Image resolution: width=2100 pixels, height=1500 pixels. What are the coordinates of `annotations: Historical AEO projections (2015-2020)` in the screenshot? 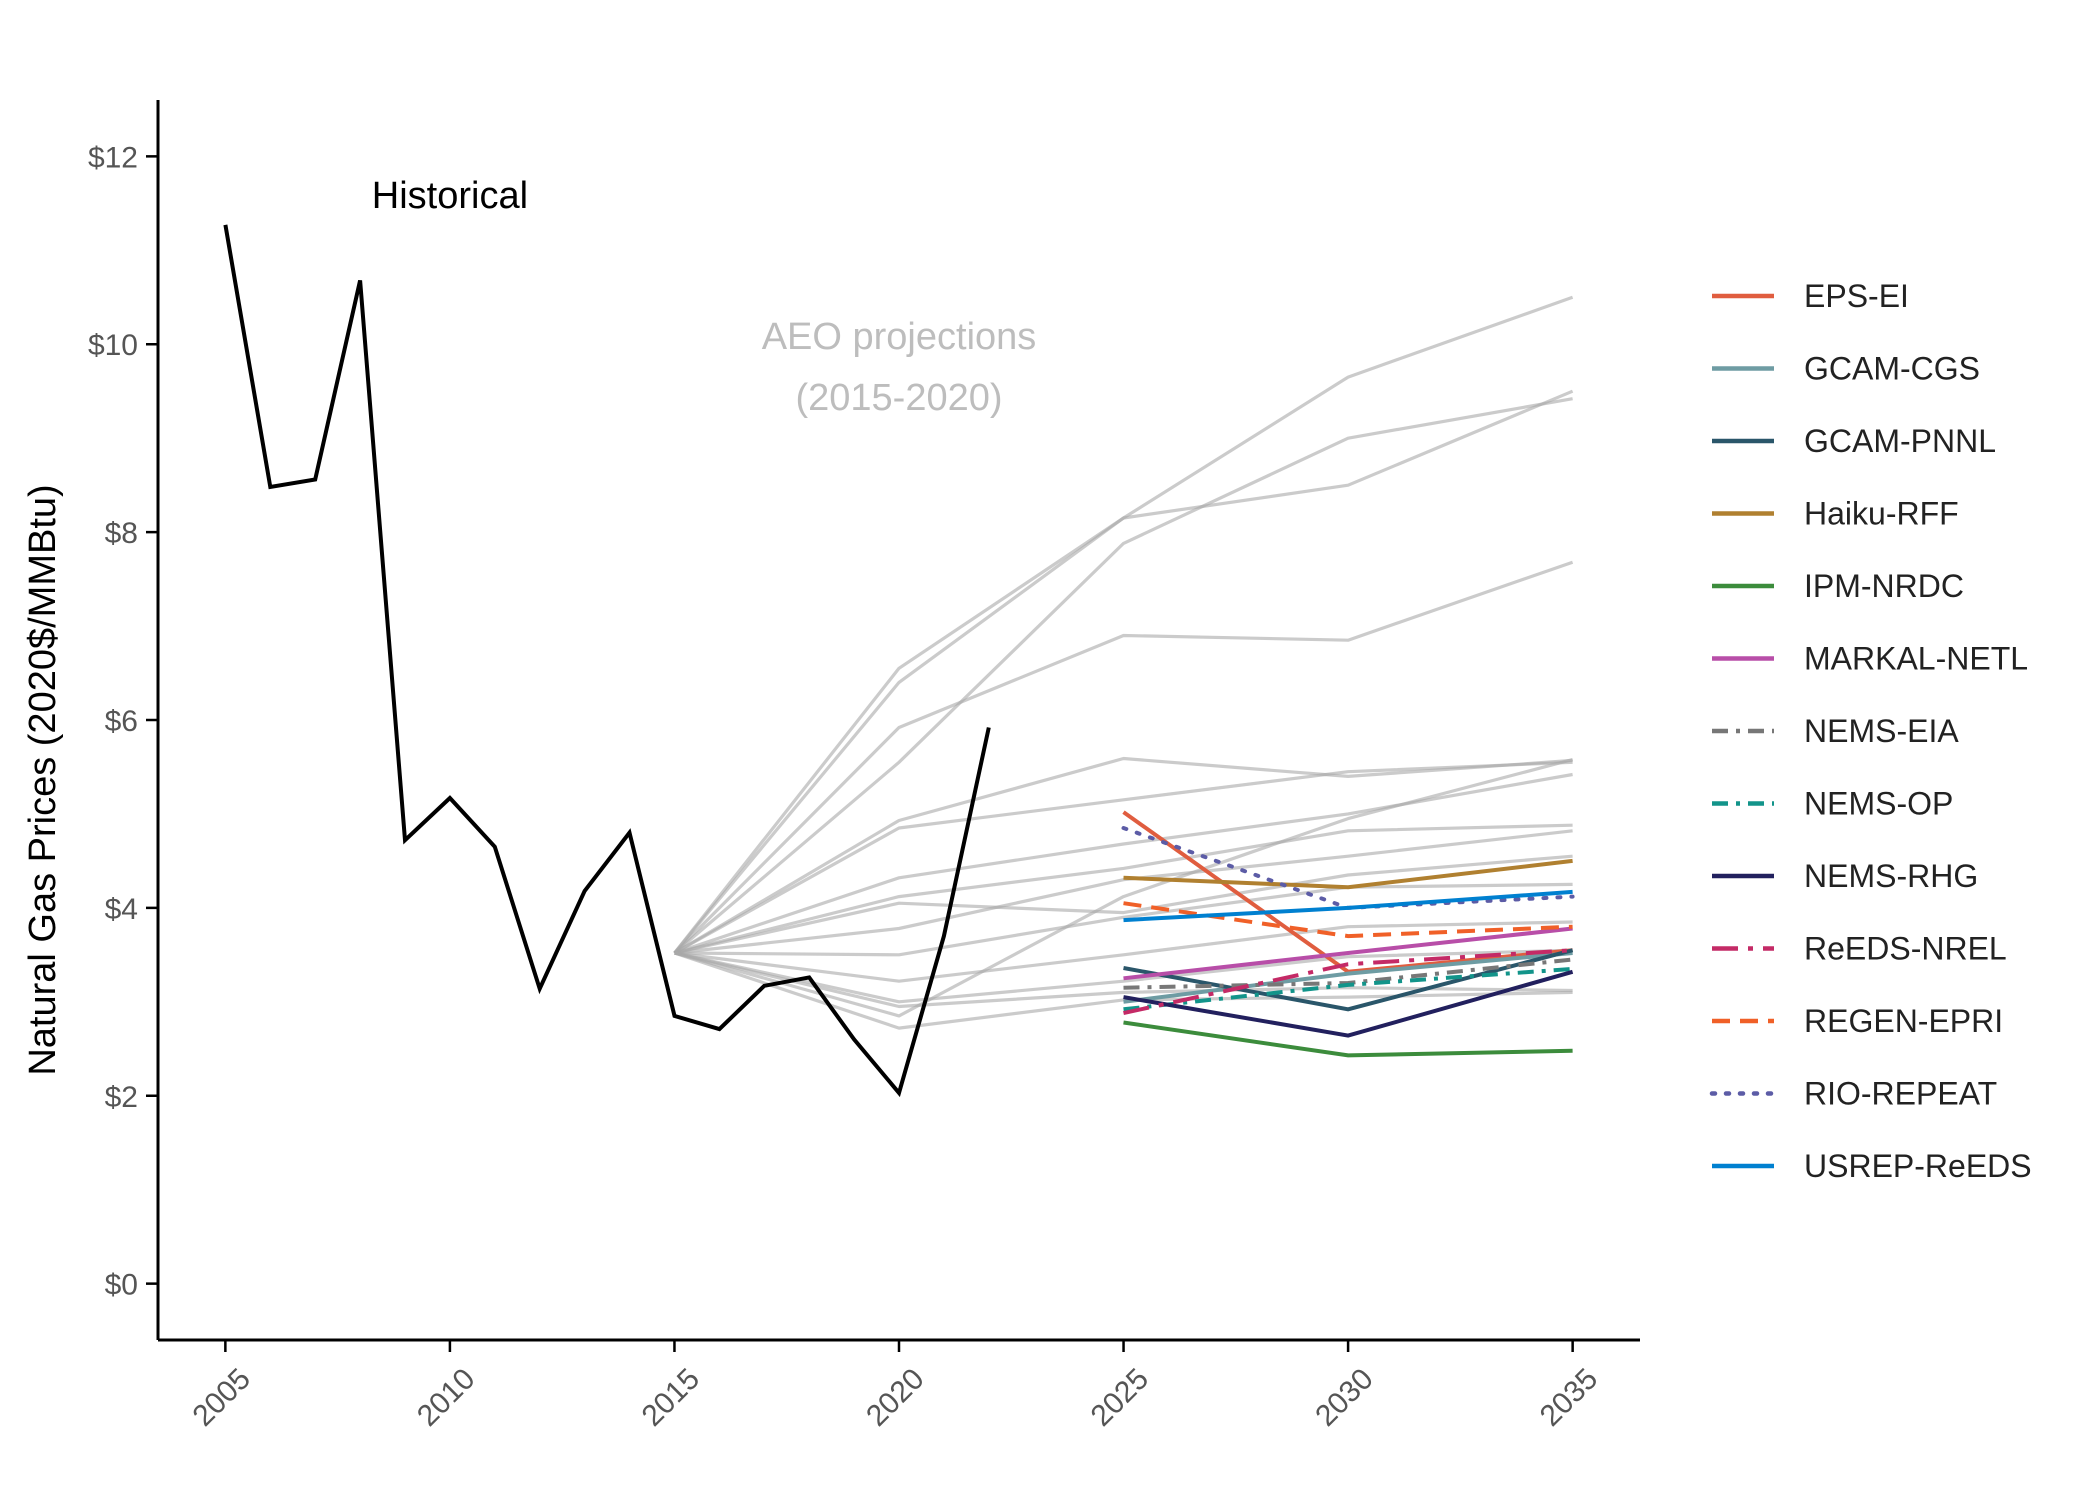 It's located at (704, 297).